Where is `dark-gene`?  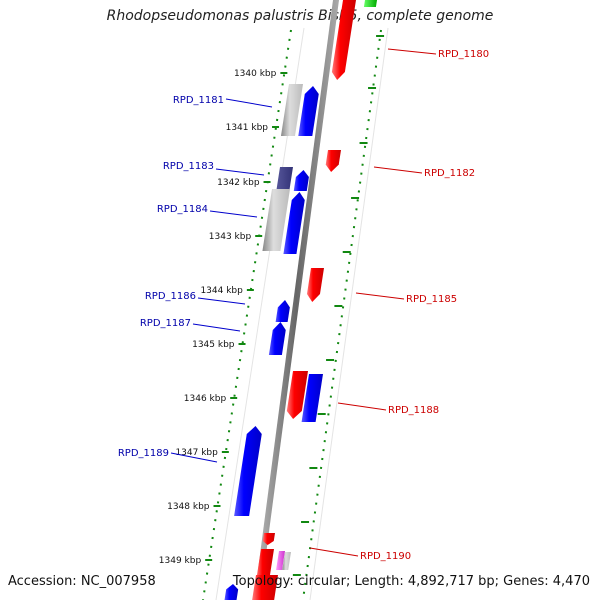 dark-gene is located at coordinates (284, 178).